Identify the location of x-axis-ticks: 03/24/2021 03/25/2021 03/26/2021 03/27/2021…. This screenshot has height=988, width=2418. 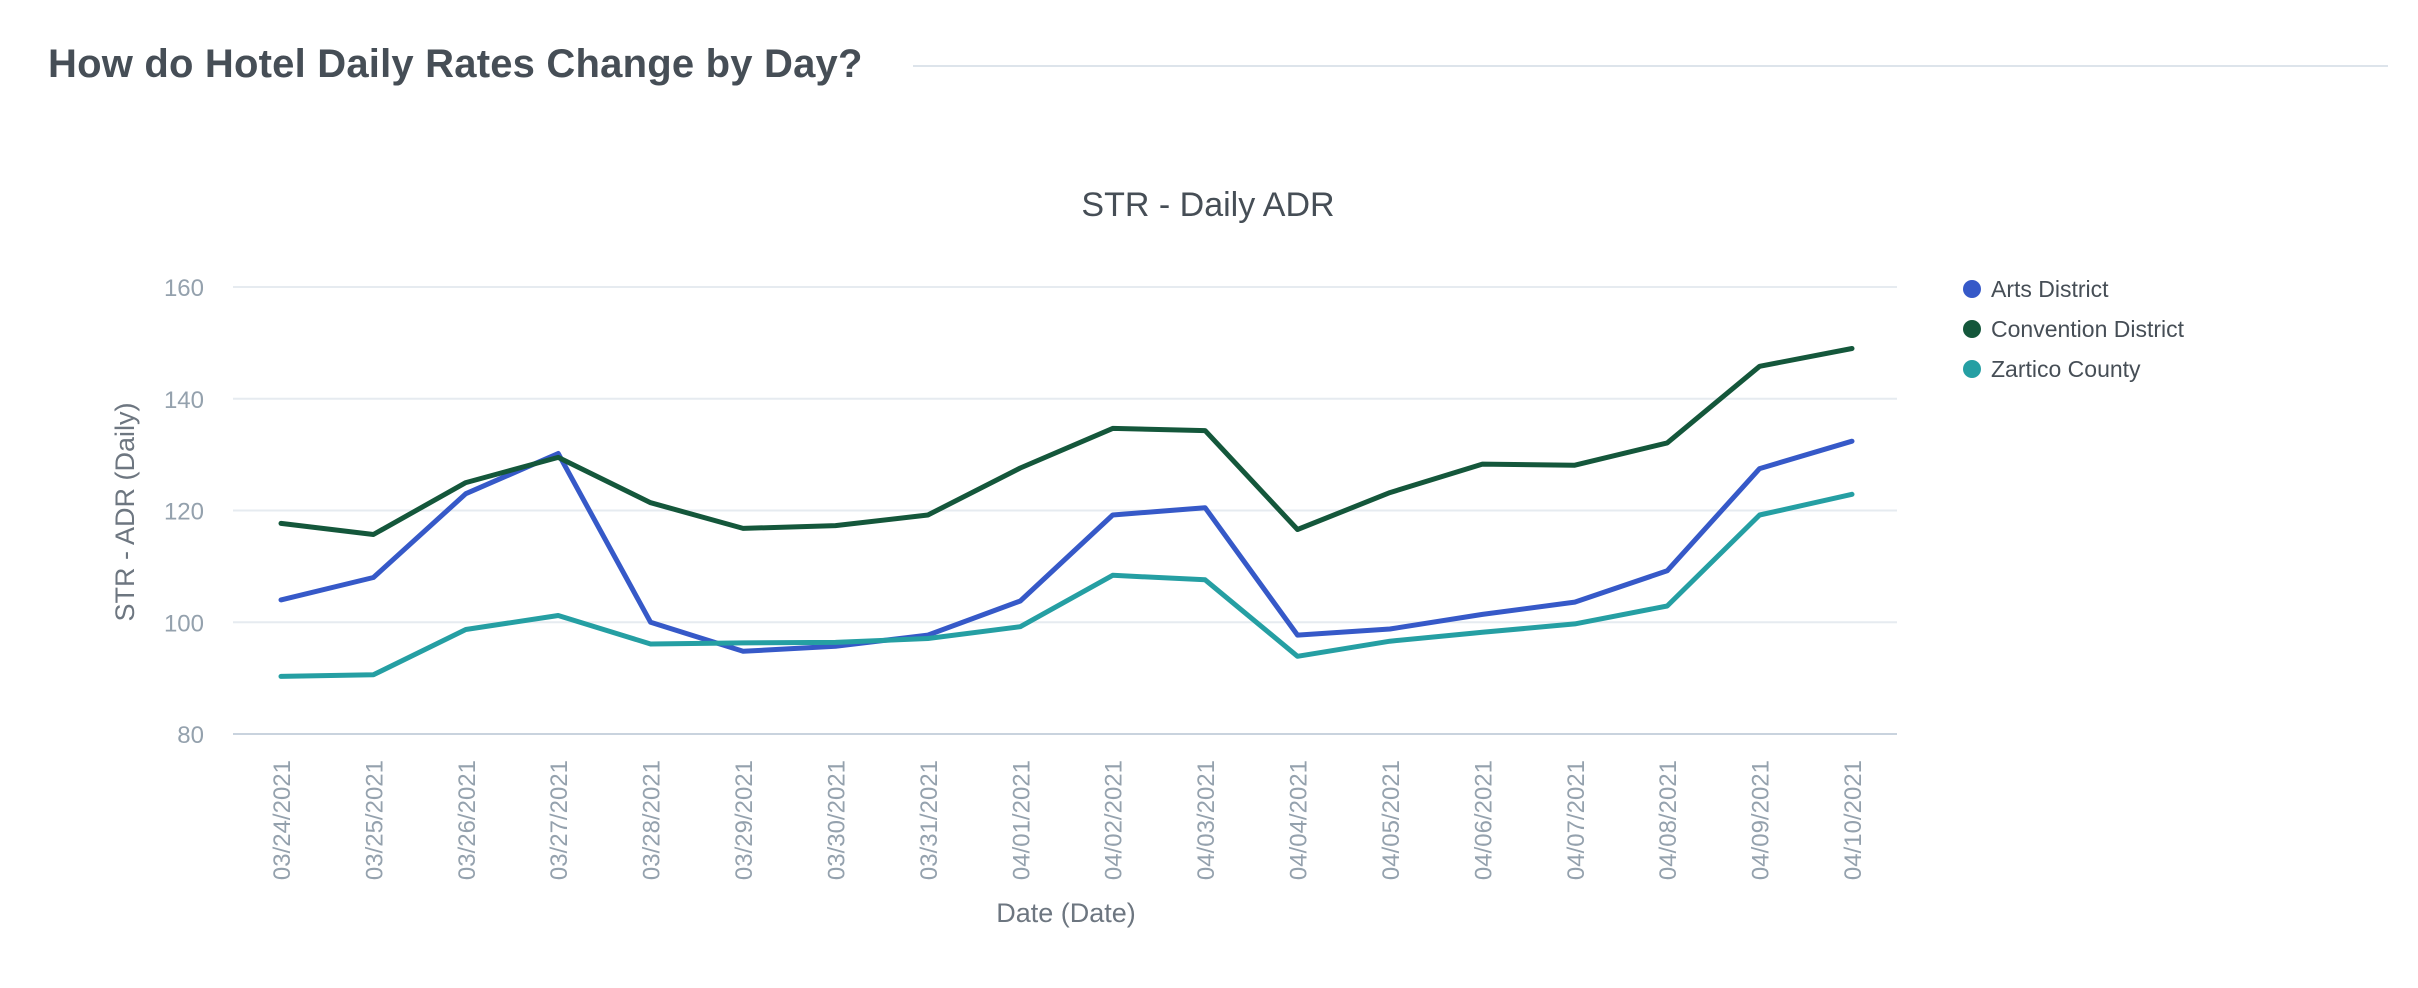
(1068, 820).